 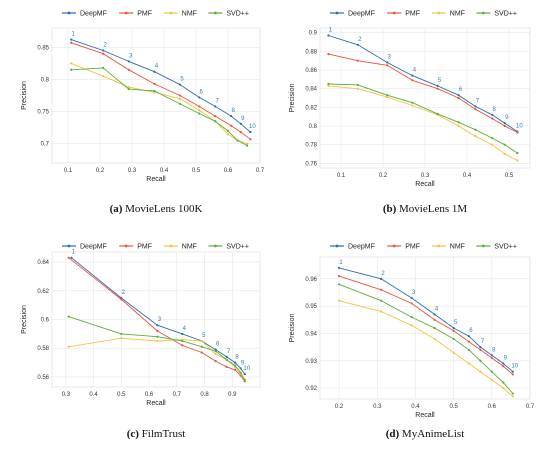 I want to click on y-tick-label: 0.75, so click(x=43, y=113).